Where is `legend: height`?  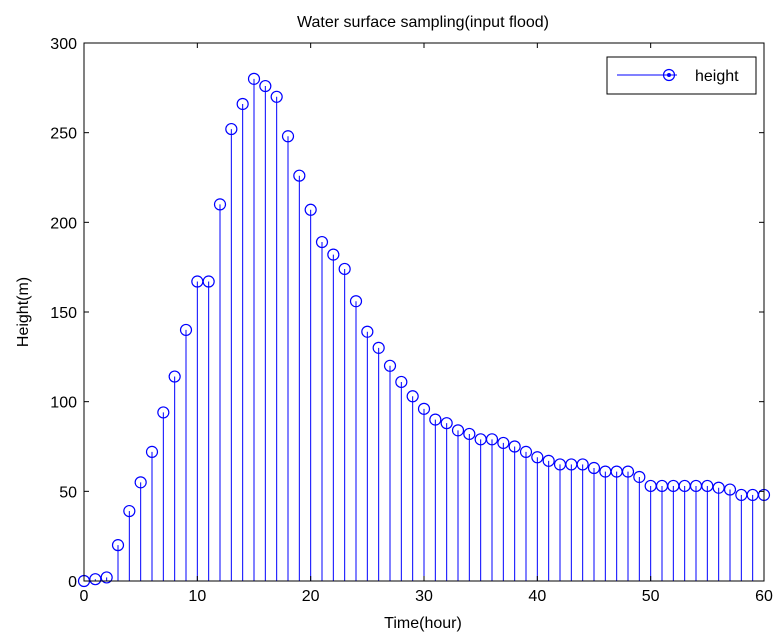
legend: height is located at coordinates (681, 75).